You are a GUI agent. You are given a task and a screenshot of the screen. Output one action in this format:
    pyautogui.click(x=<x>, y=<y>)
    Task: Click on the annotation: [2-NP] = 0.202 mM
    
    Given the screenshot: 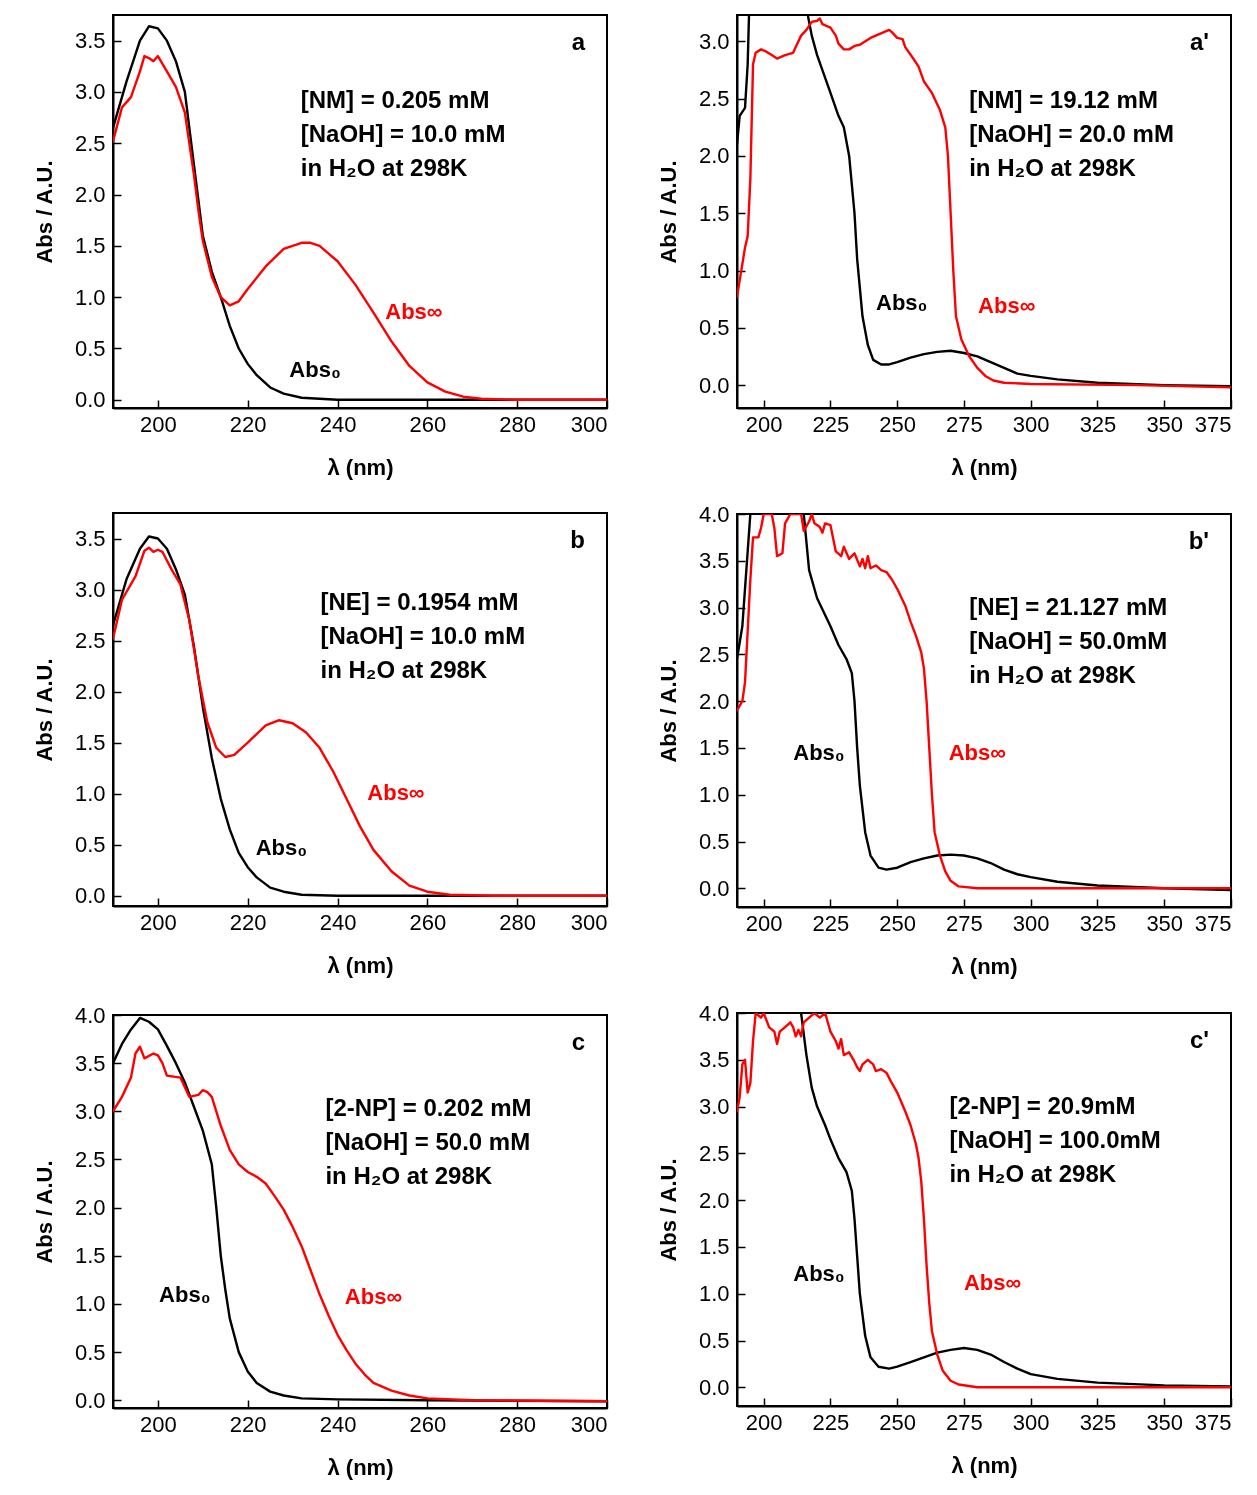 What is the action you would take?
    pyautogui.click(x=428, y=1108)
    